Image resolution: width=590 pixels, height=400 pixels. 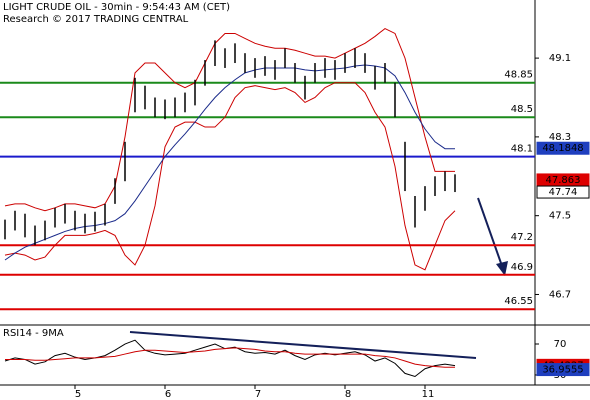 I want to click on x-tick-label: 6, so click(x=168, y=394).